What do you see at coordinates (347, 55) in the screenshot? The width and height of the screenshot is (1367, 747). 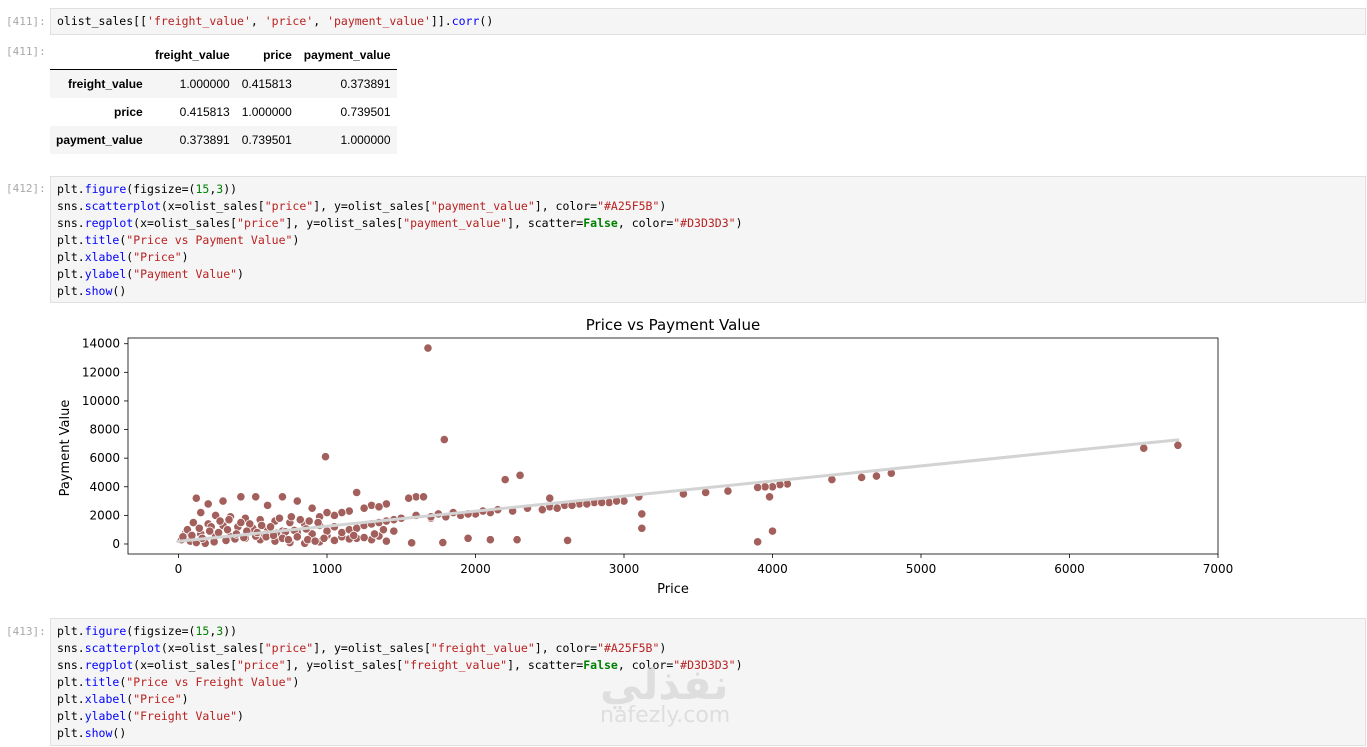 I see `df-col-header: payment_value` at bounding box center [347, 55].